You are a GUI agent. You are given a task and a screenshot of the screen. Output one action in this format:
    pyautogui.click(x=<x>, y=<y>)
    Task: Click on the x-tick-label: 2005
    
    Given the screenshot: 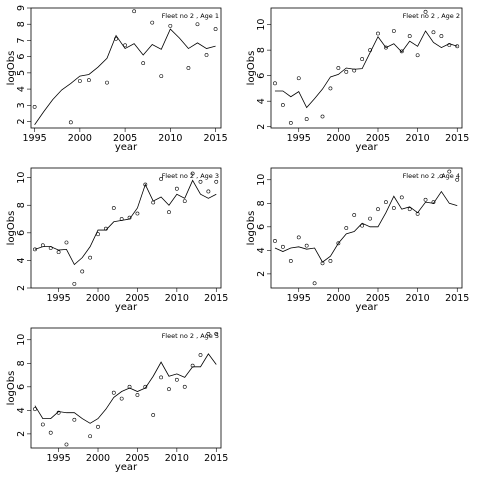 What is the action you would take?
    pyautogui.click(x=137, y=458)
    